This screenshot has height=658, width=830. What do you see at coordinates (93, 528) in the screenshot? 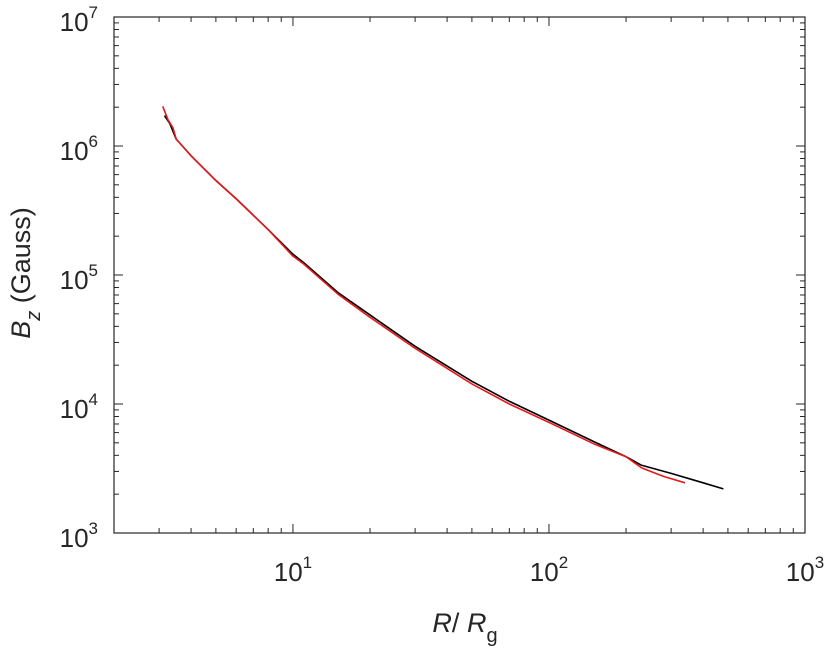
I see `y-tick-label-exponent: 3` at bounding box center [93, 528].